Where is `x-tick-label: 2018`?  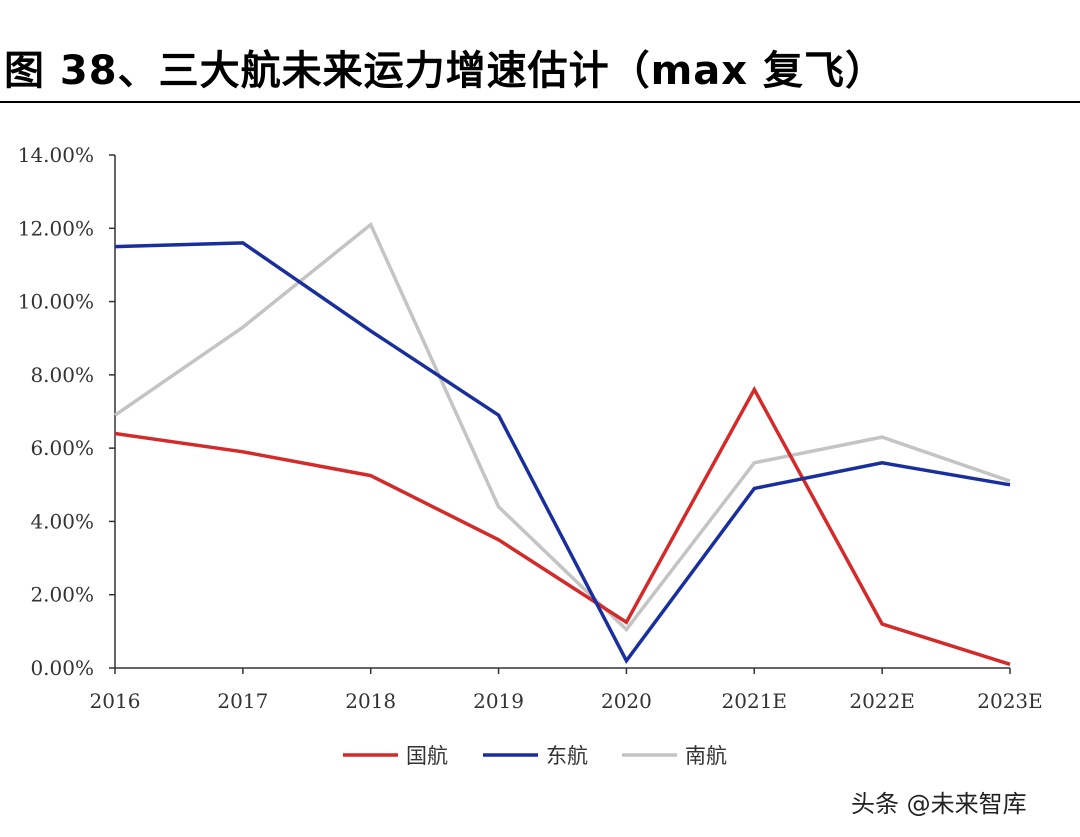
x-tick-label: 2018 is located at coordinates (370, 701).